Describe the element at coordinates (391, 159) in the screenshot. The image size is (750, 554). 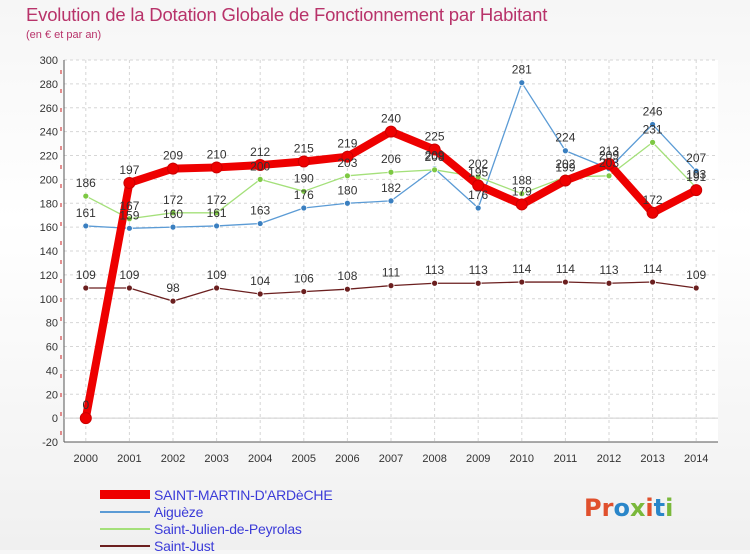
I see `data-label-saint-julien-de-peyrolas: 206` at that location.